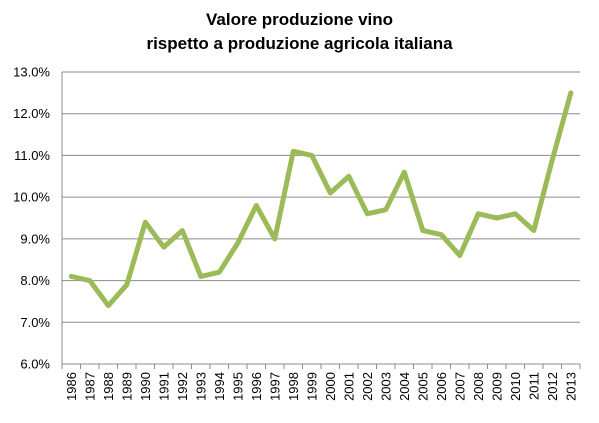  Describe the element at coordinates (35, 322) in the screenshot. I see `y-tick-label: 7.0%` at that location.